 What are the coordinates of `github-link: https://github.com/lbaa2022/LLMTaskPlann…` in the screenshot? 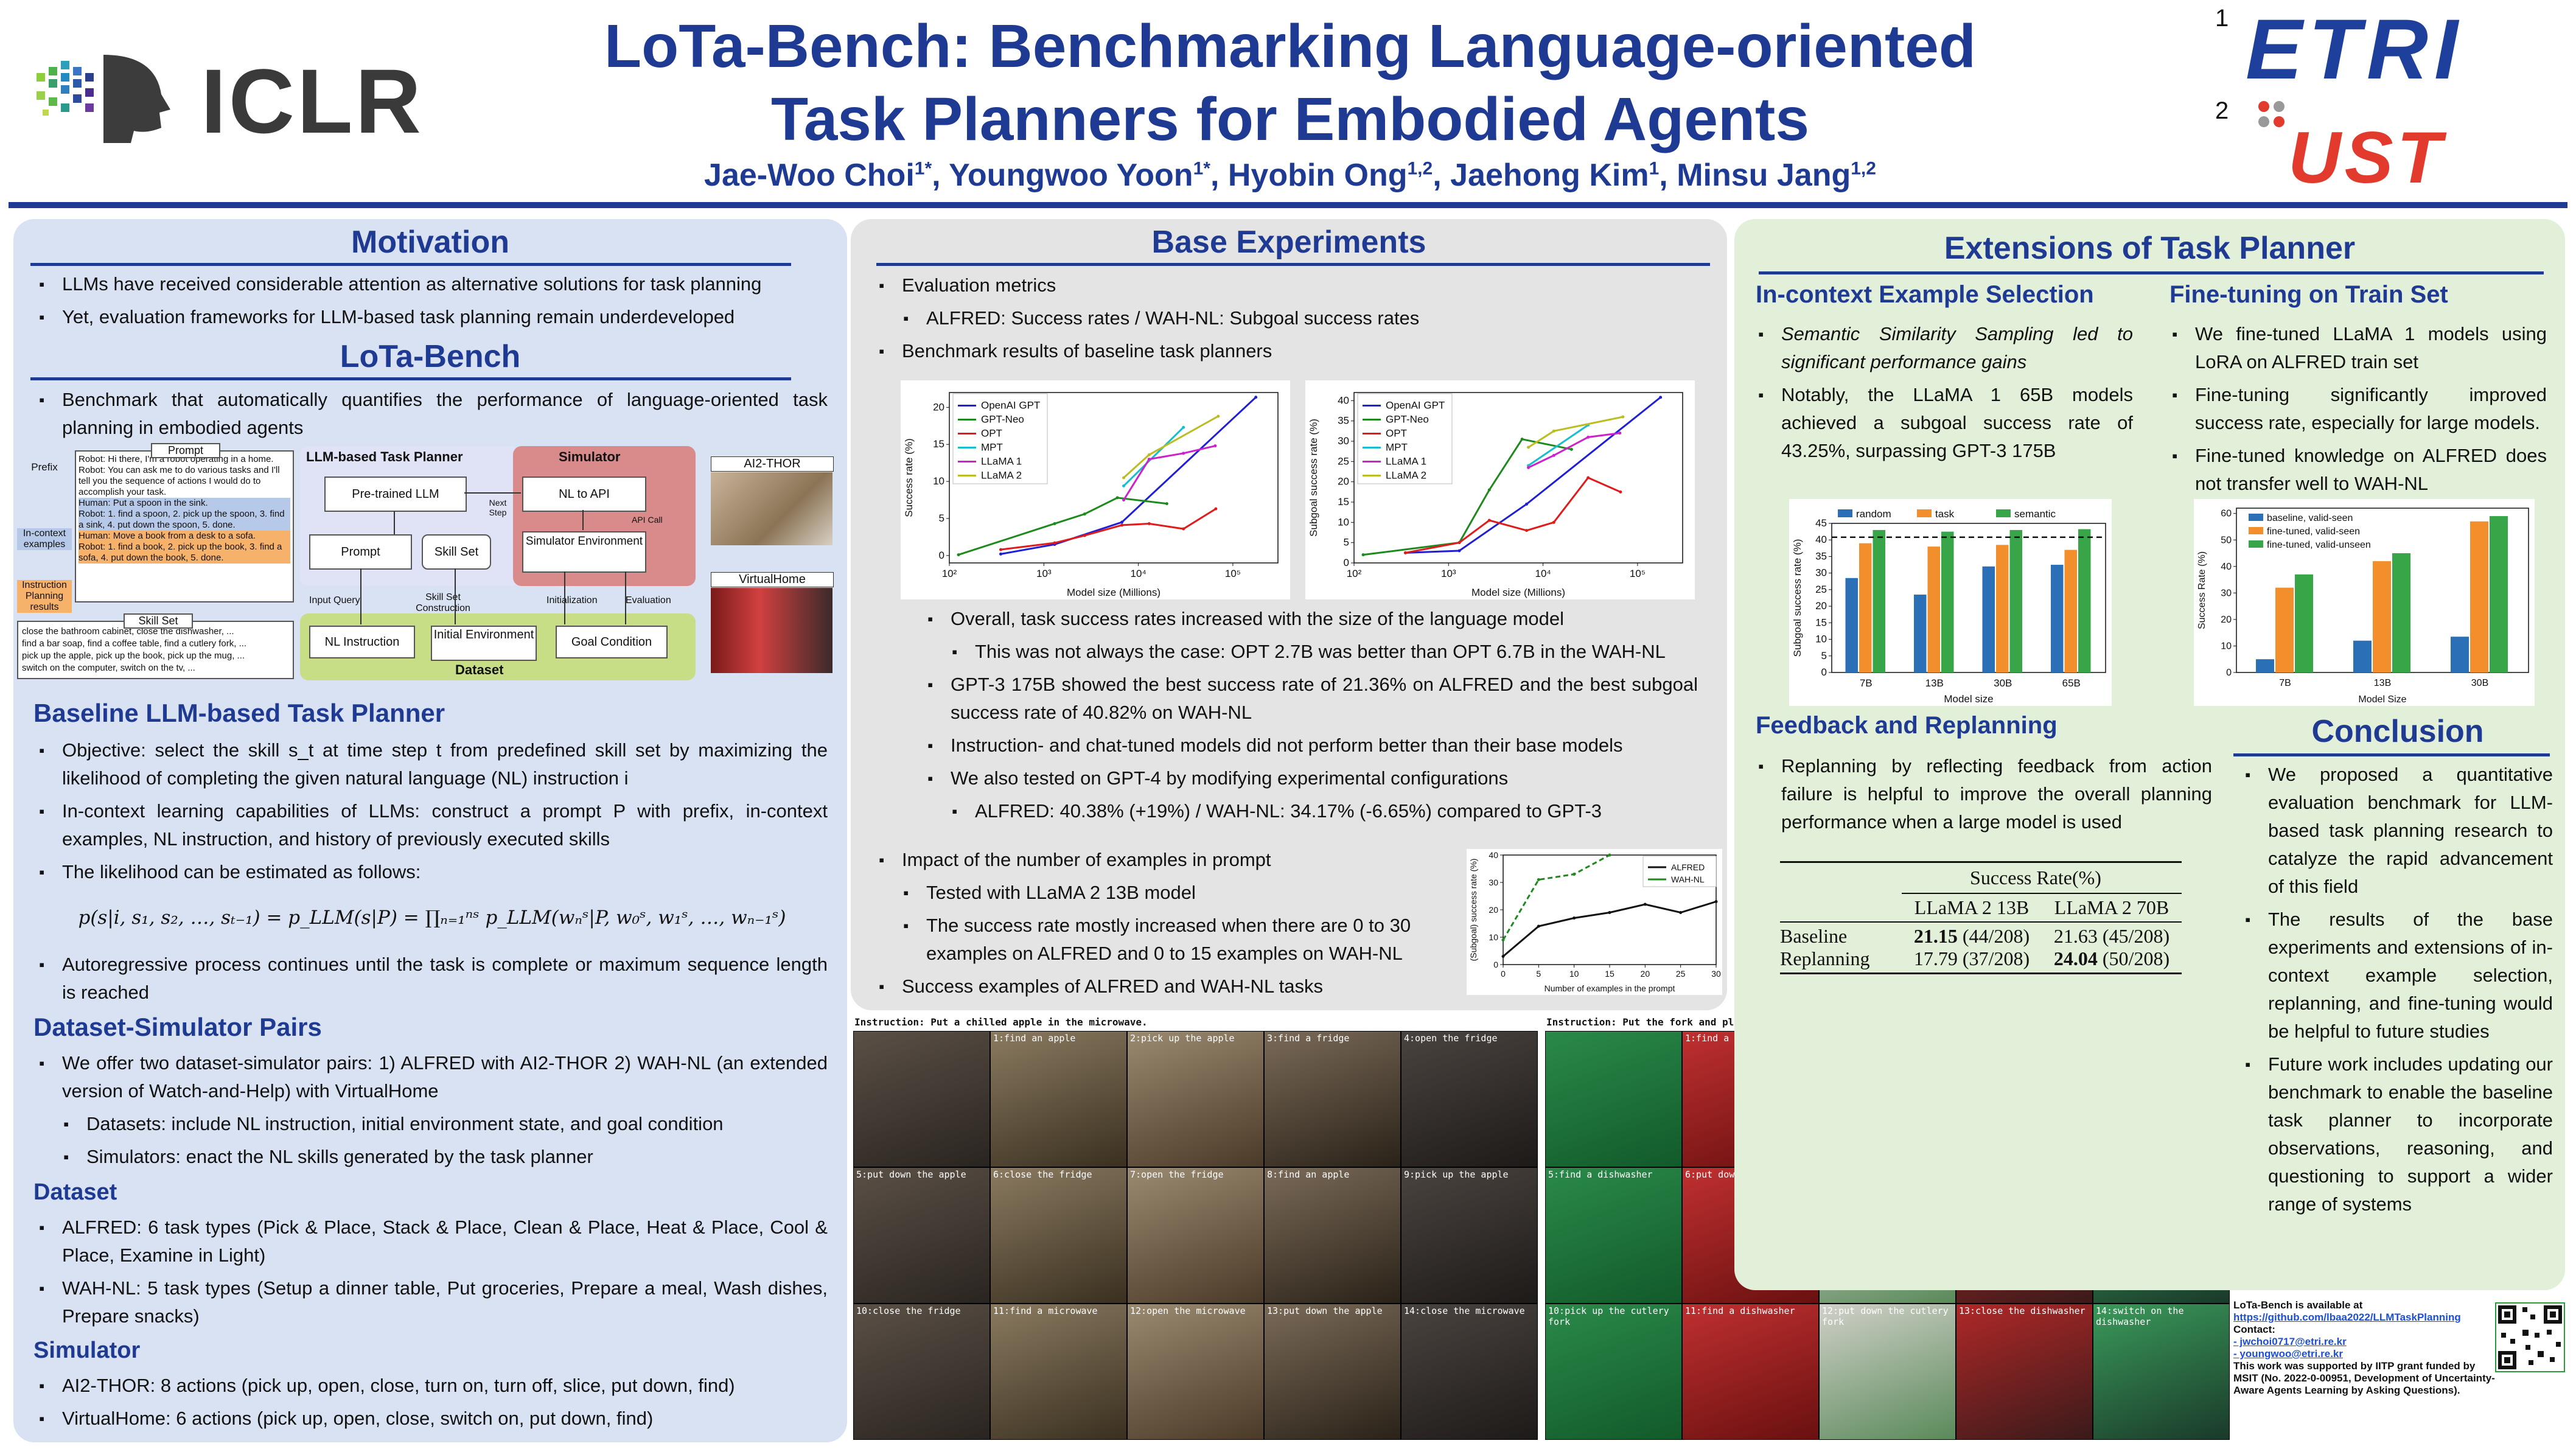 It's located at (2347, 1317).